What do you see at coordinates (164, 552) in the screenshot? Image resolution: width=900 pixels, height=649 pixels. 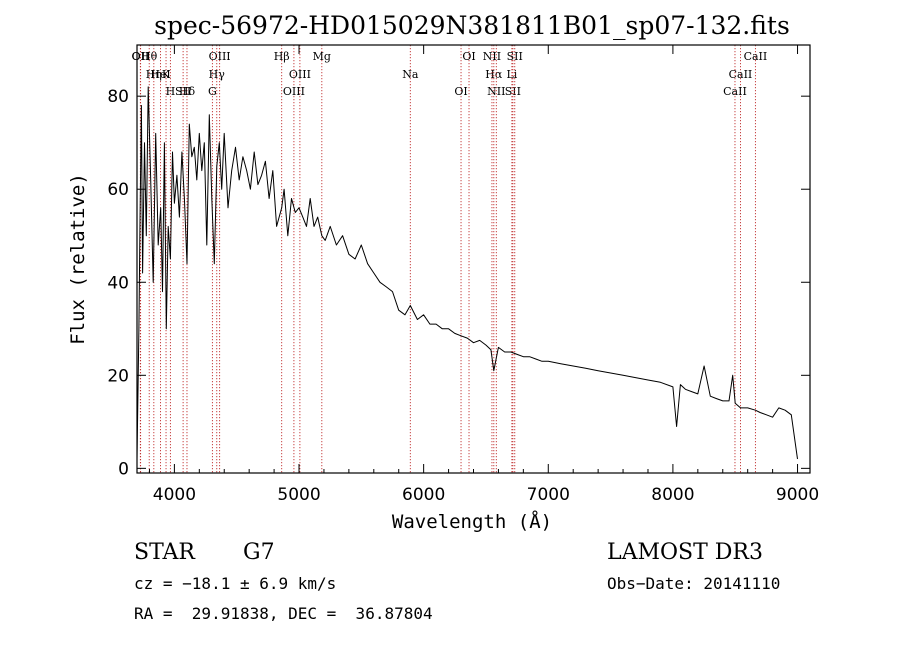 I see `object-class: STAR` at bounding box center [164, 552].